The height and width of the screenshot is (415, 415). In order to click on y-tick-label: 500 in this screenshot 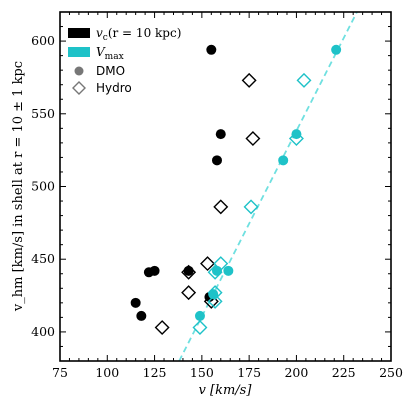, I will do `click(43, 186)`.